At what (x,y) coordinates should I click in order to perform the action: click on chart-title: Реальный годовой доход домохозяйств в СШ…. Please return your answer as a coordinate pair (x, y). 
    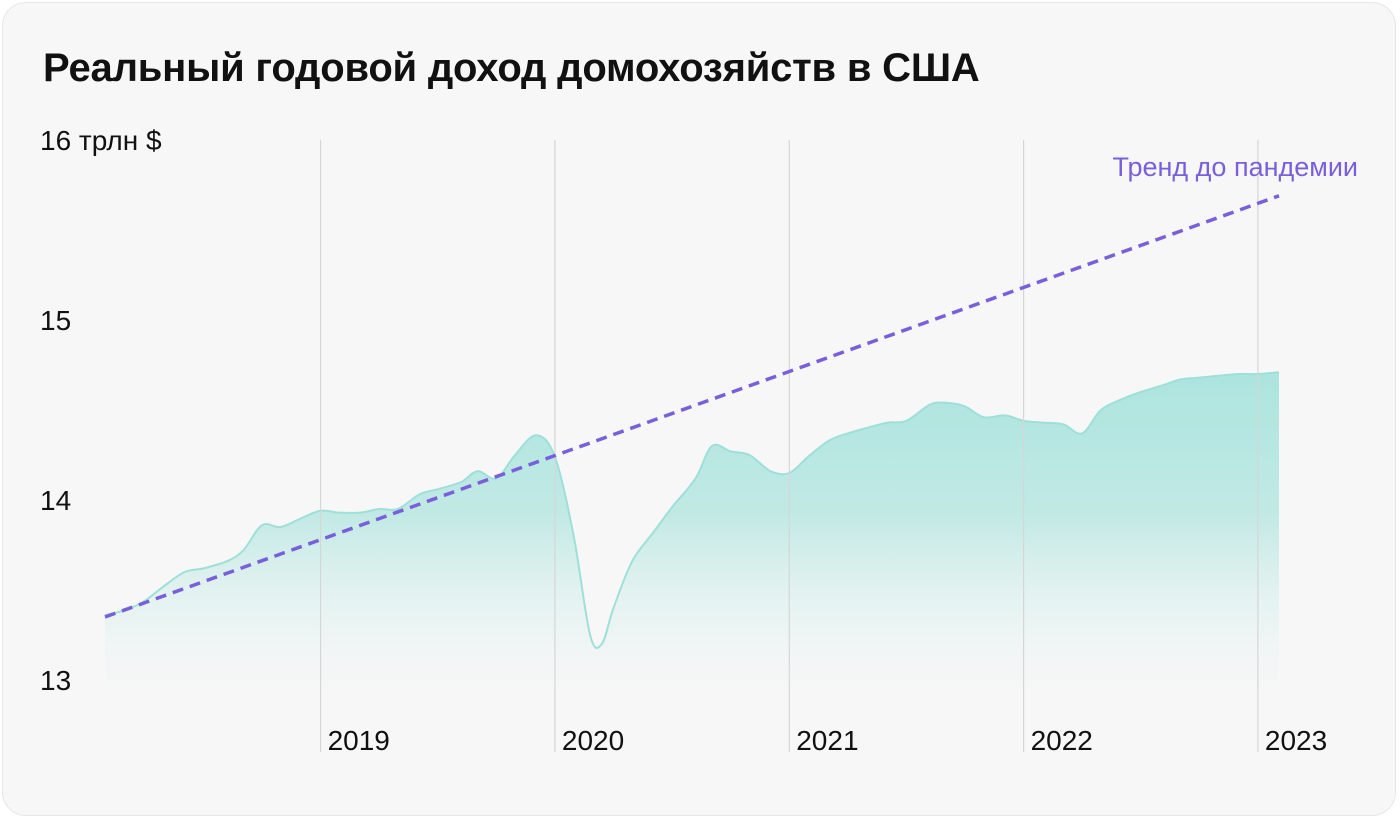
    Looking at the image, I should click on (511, 68).